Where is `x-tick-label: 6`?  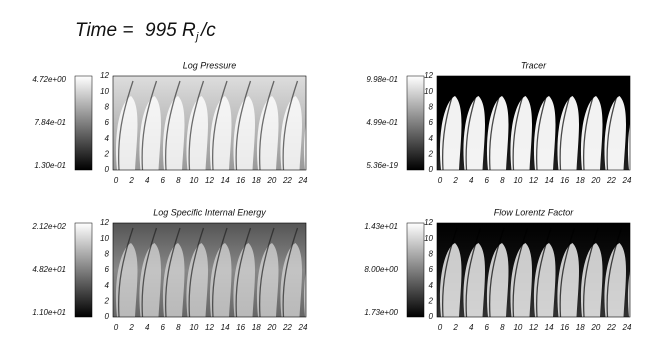 x-tick-label: 6 is located at coordinates (487, 180).